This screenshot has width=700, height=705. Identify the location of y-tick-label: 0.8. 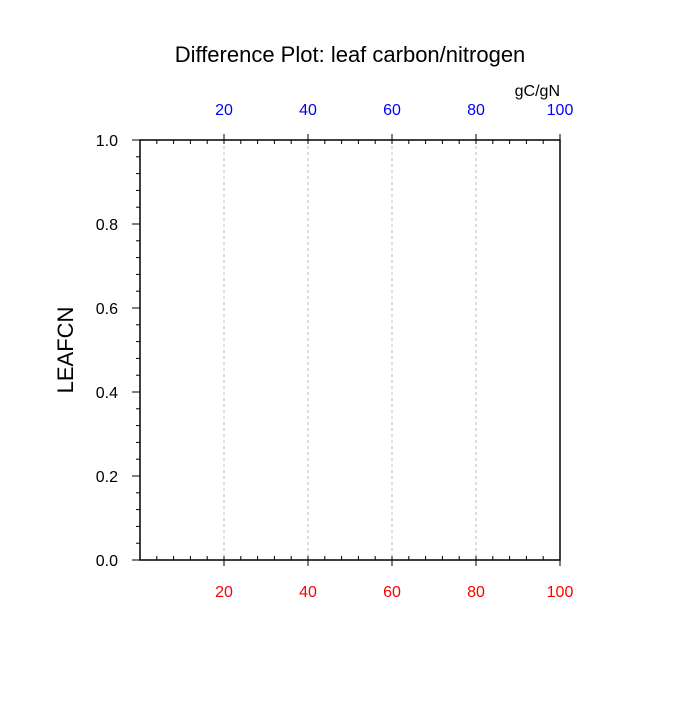
(107, 225).